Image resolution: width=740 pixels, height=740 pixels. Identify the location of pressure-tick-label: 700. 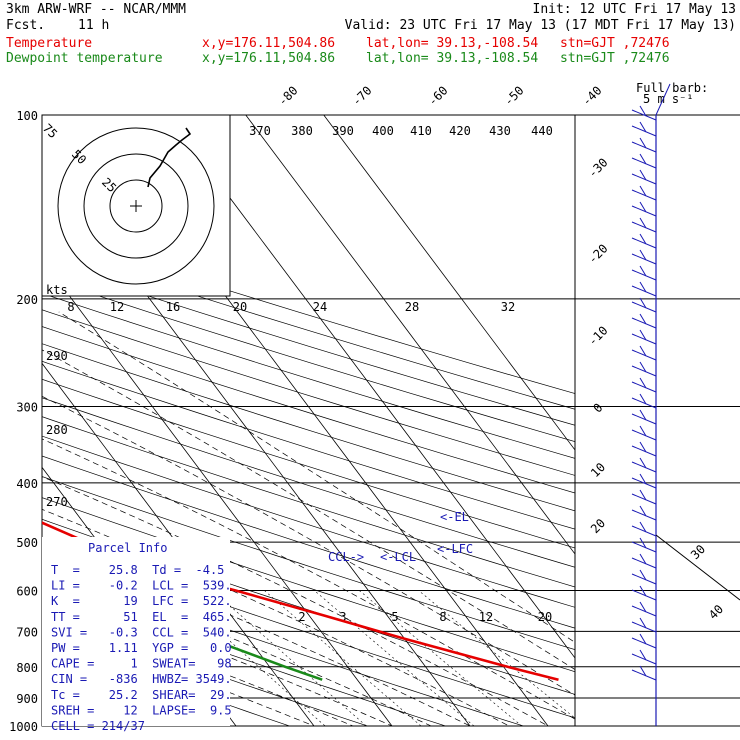
(27, 632).